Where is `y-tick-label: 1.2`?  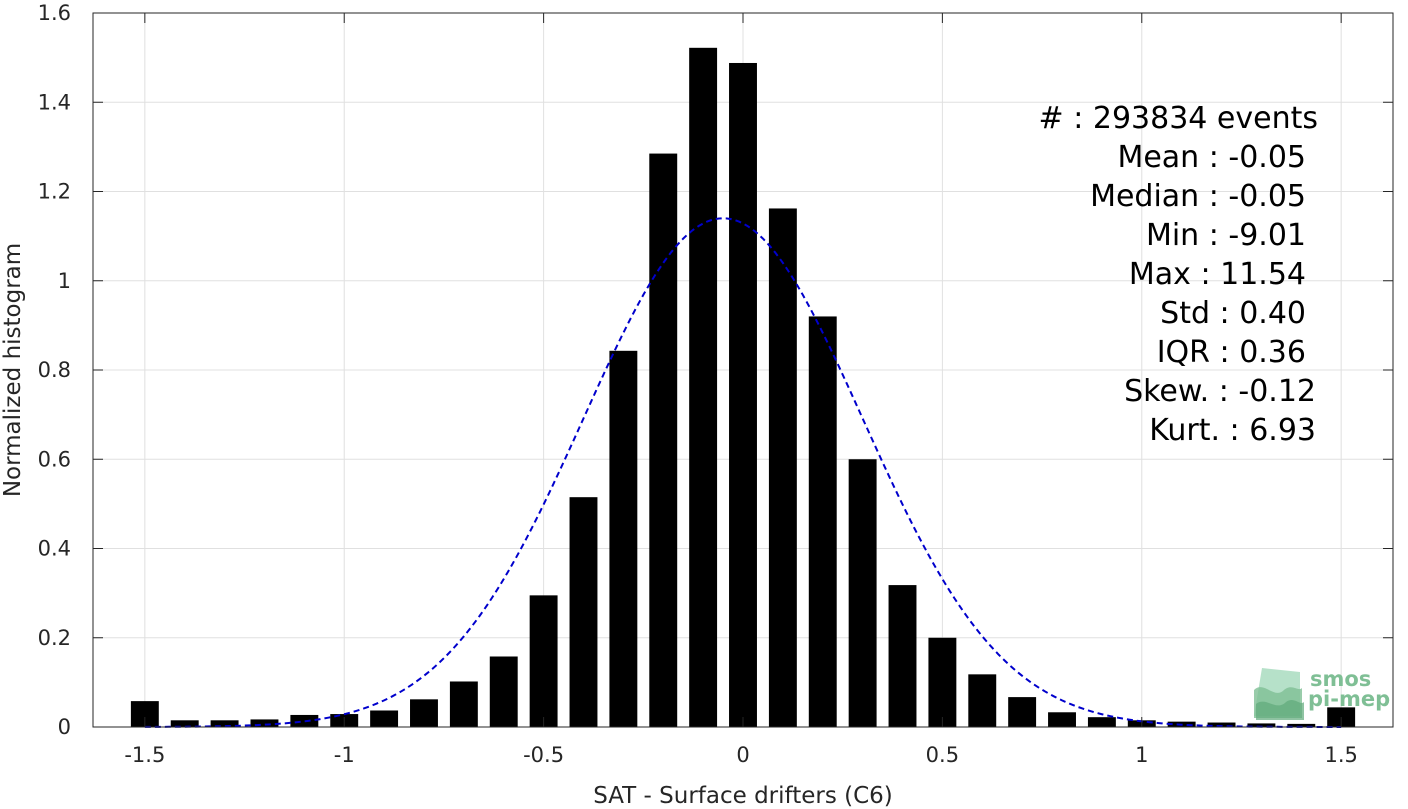
y-tick-label: 1.2 is located at coordinates (54, 192).